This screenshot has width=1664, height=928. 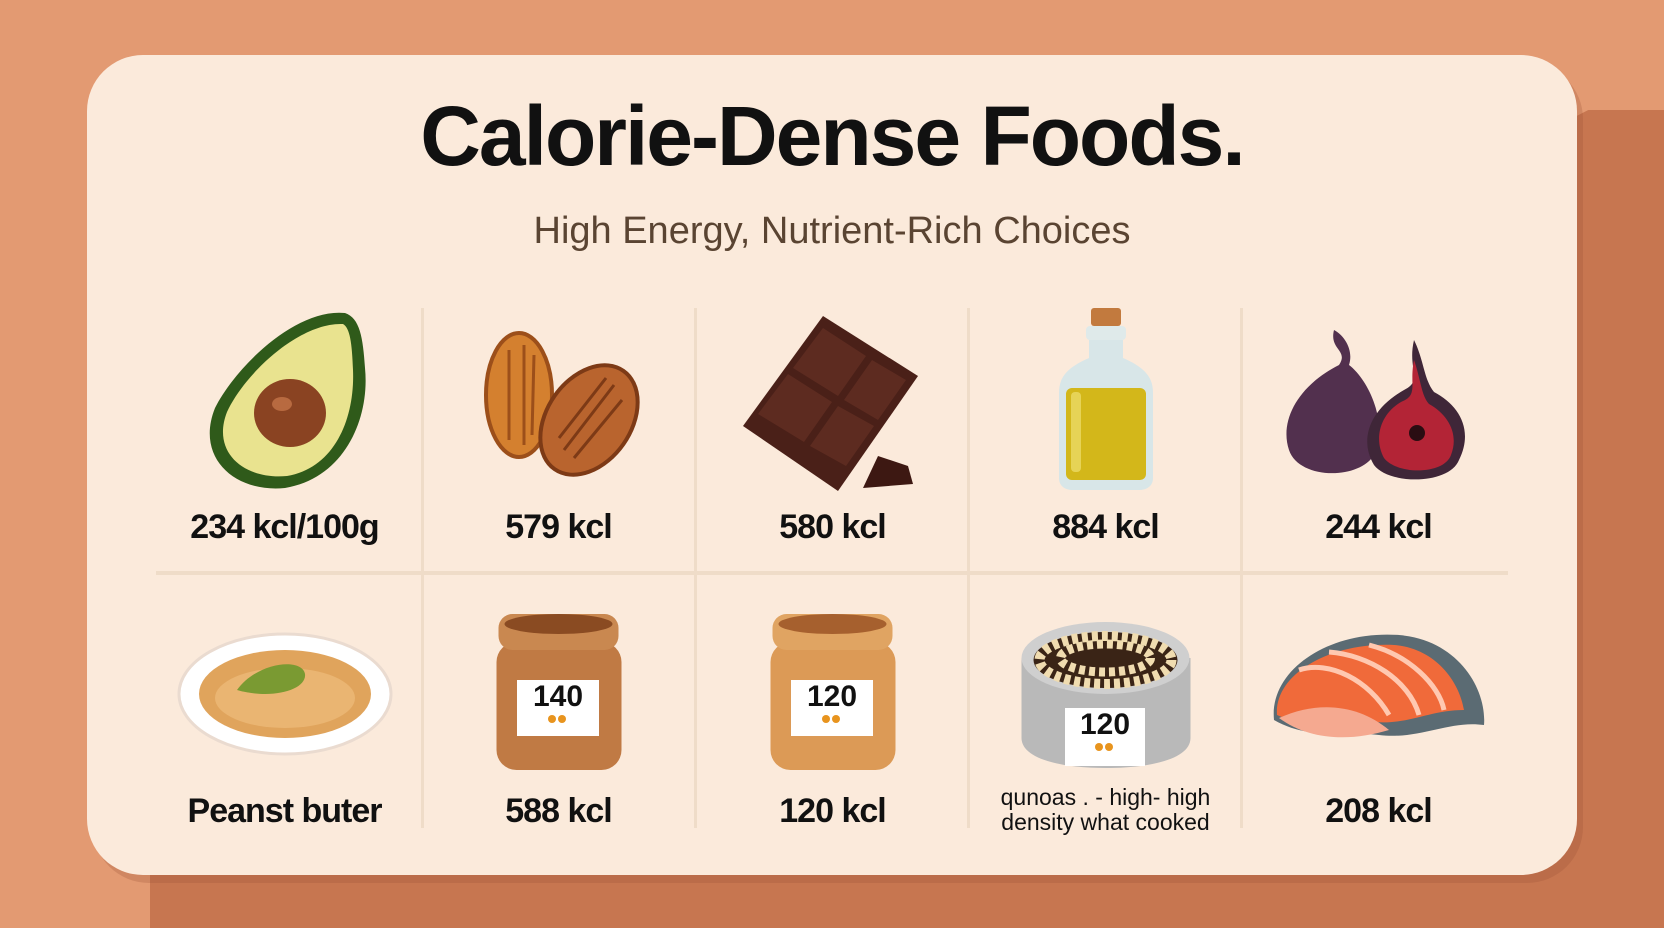 I want to click on almonds-icon, so click(x=561, y=404).